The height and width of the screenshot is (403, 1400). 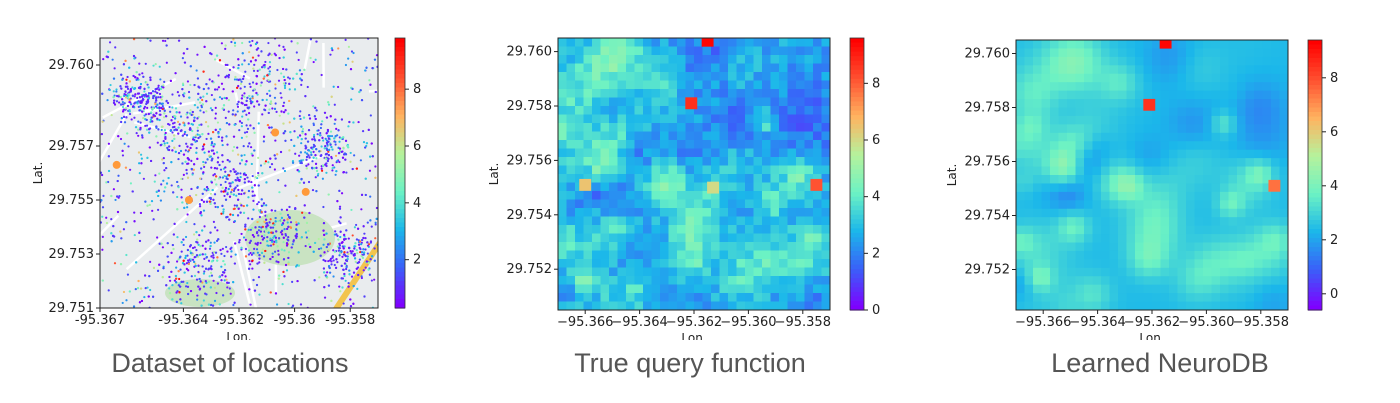 I want to click on y-tick-label: 29.751, so click(x=72, y=308).